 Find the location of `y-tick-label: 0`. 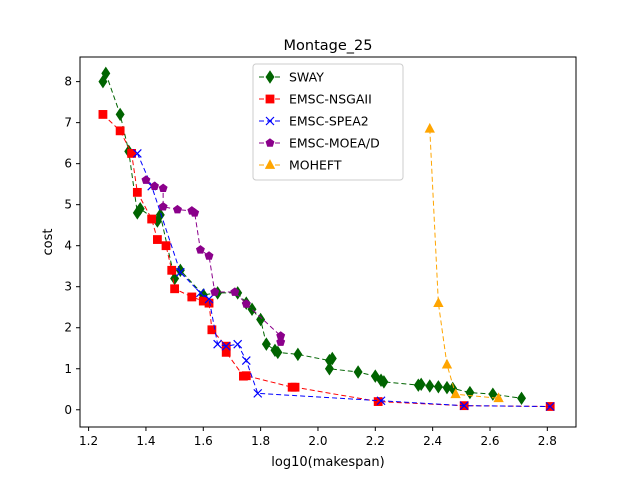

y-tick-label: 0 is located at coordinates (68, 410).